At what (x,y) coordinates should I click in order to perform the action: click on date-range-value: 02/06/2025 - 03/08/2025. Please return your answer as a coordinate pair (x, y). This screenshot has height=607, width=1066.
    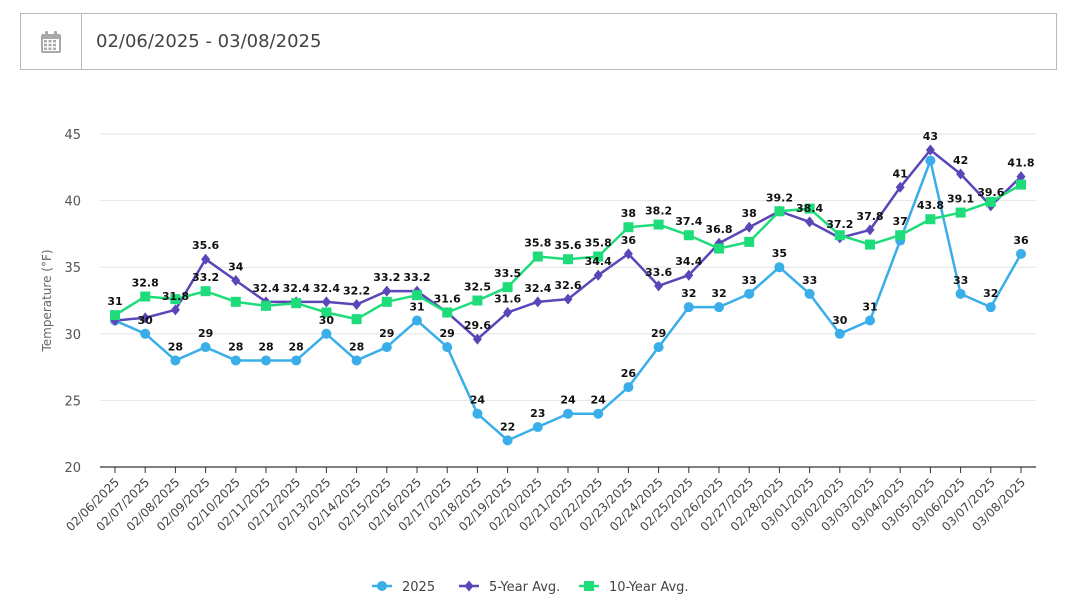
    Looking at the image, I should click on (209, 41).